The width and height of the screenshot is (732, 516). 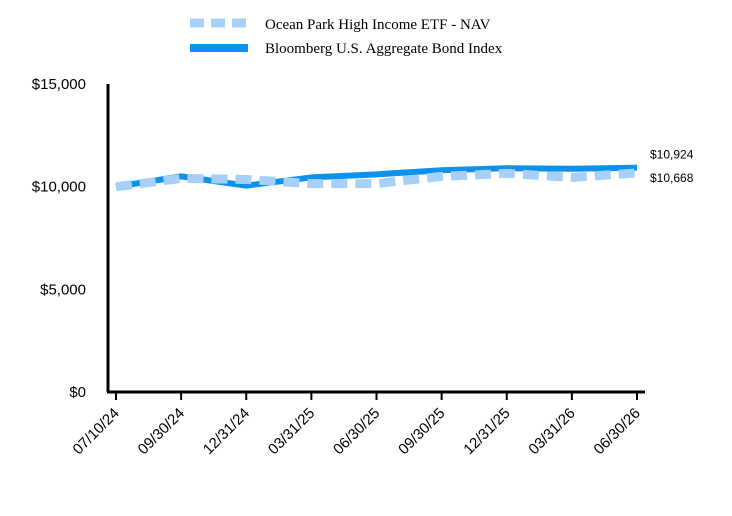 I want to click on end-labels: $10,924 $10,668, so click(x=672, y=166).